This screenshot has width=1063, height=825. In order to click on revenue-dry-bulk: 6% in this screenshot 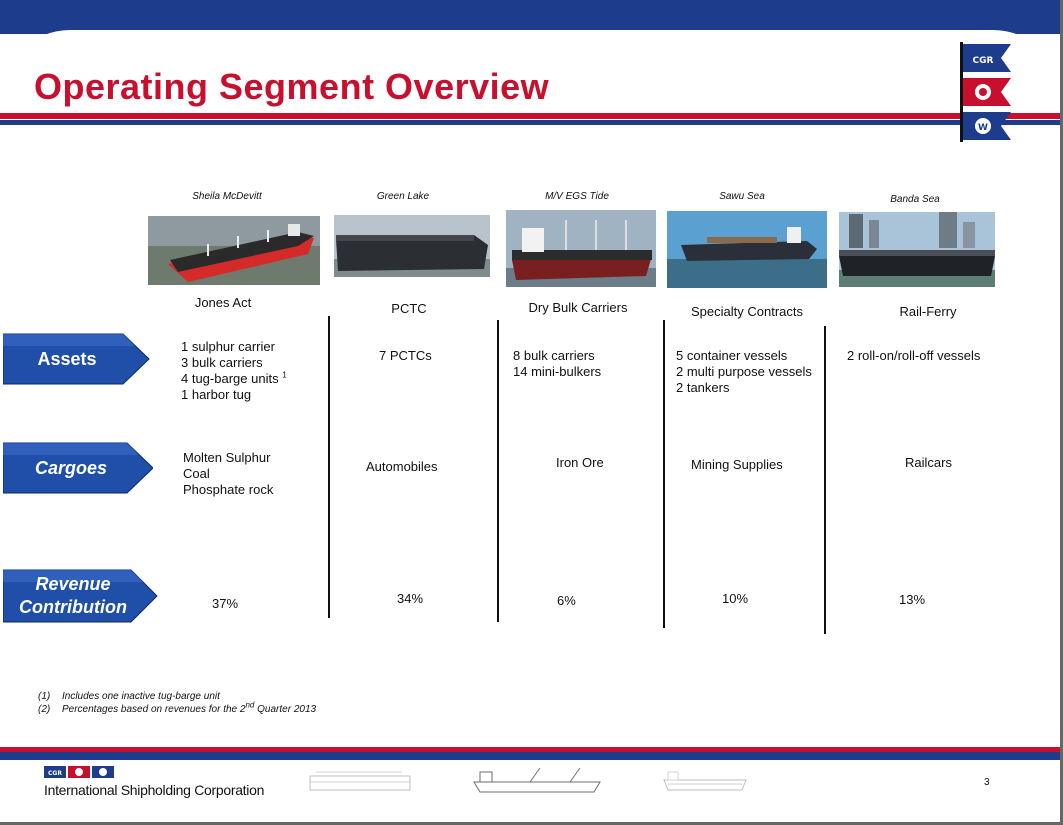, I will do `click(566, 600)`.